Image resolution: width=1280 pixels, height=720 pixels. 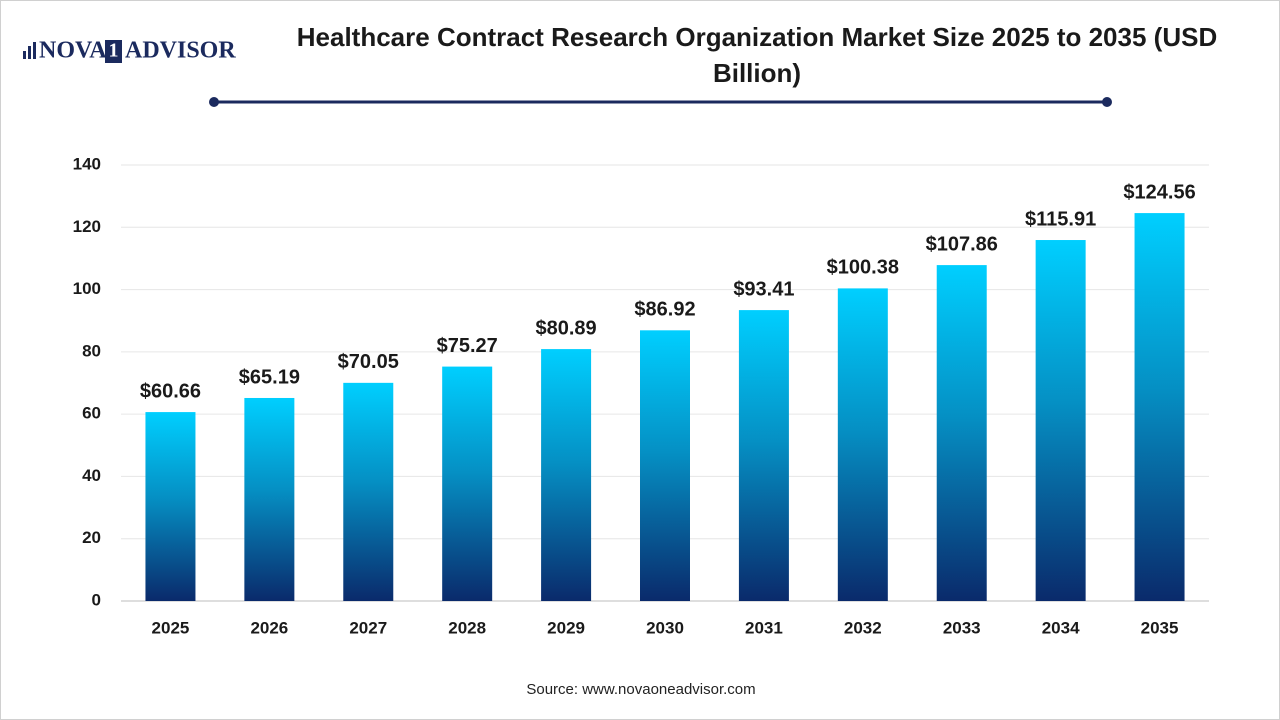 I want to click on y-tick-label: 140, so click(x=87, y=163).